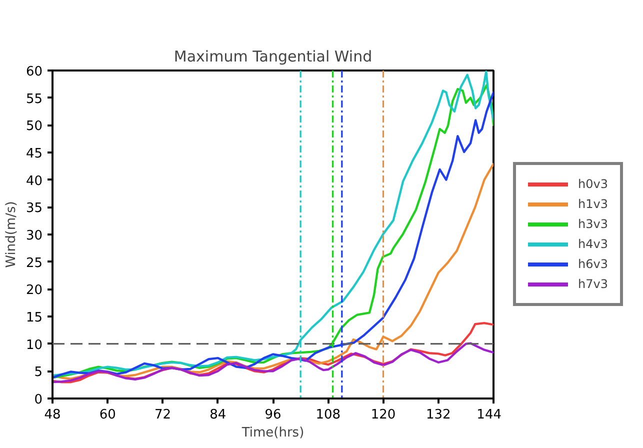 The width and height of the screenshot is (643, 448). Describe the element at coordinates (34, 126) in the screenshot. I see `y-tick-label: 50` at that location.